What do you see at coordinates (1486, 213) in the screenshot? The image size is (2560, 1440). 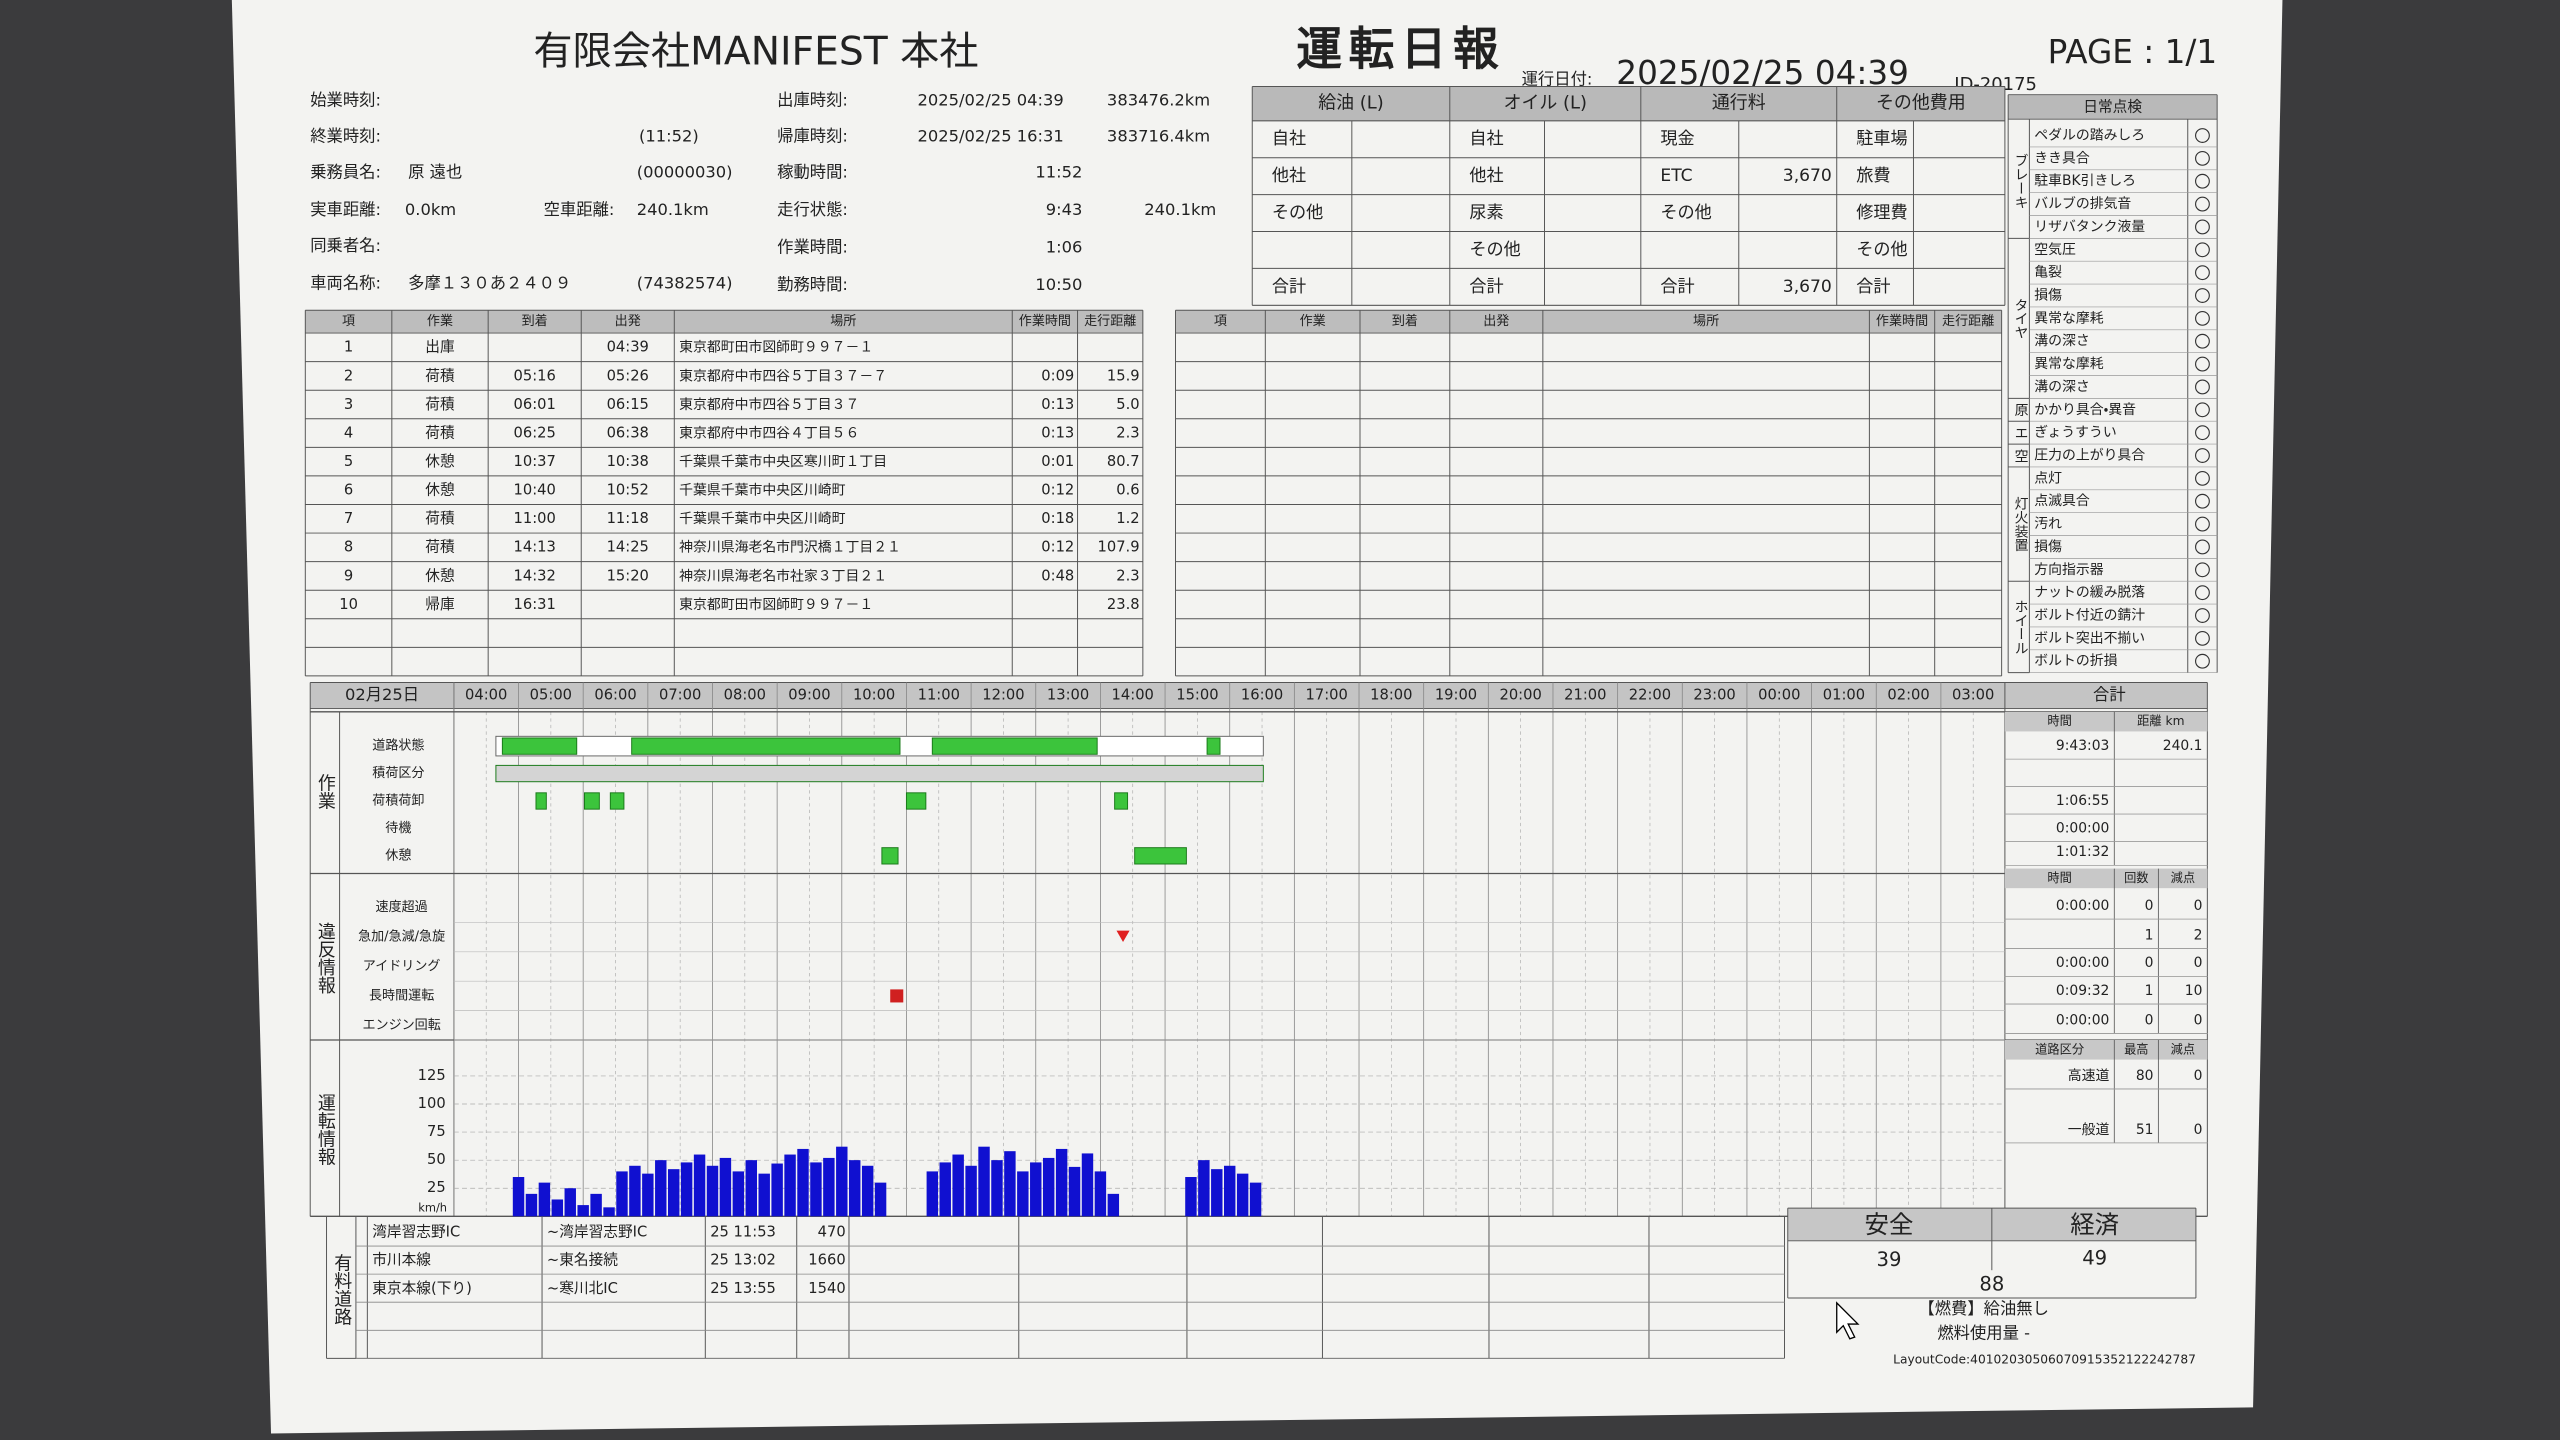 I see `cost-label: 尿素` at bounding box center [1486, 213].